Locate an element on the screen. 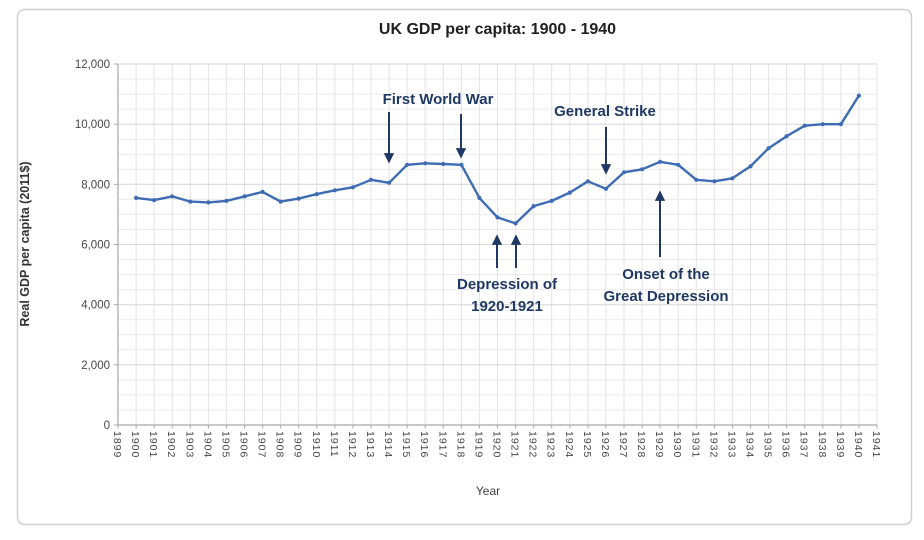  svg-text: 1911 is located at coordinates (334, 444).